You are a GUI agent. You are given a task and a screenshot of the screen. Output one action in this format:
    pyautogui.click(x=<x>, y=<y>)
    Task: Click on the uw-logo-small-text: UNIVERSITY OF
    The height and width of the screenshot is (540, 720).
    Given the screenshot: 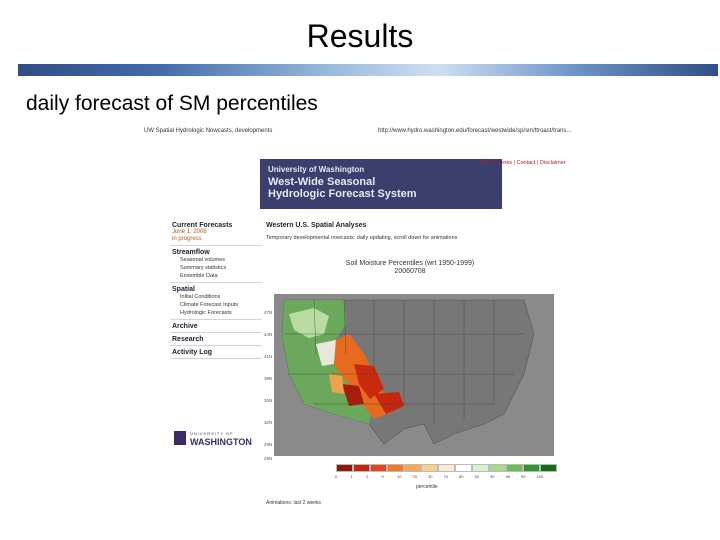 What is the action you would take?
    pyautogui.click(x=212, y=433)
    